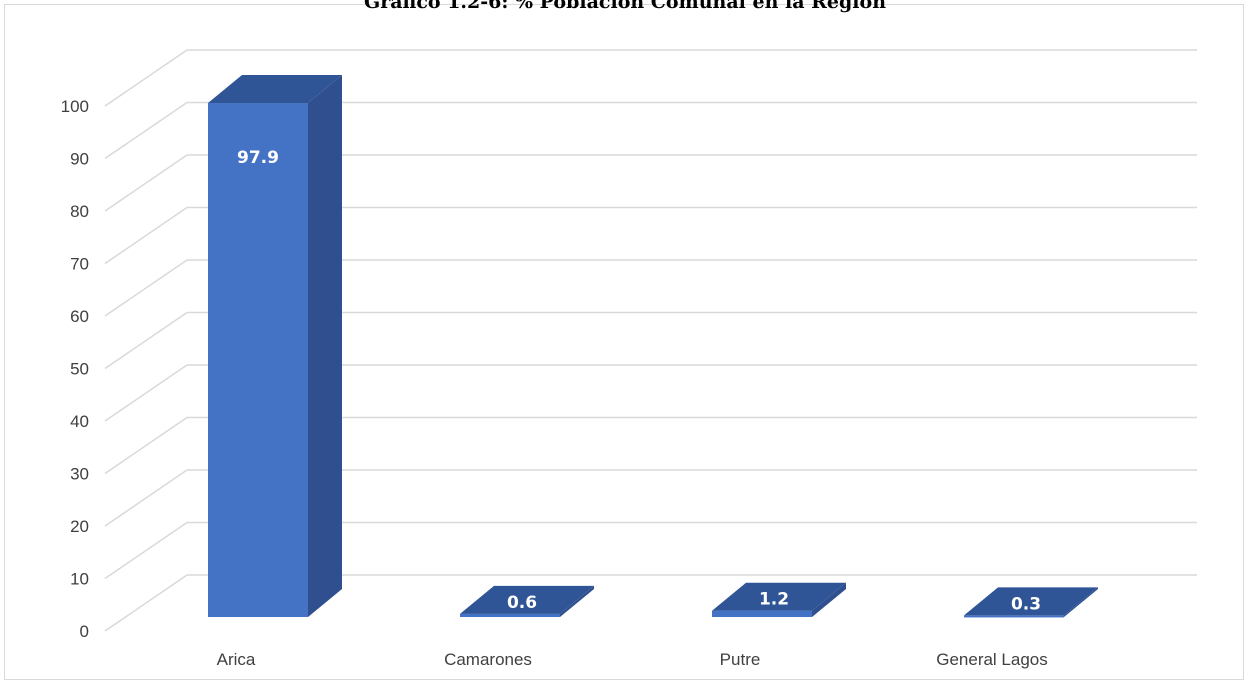 The width and height of the screenshot is (1249, 684). I want to click on y-tick-label: 30, so click(79, 474).